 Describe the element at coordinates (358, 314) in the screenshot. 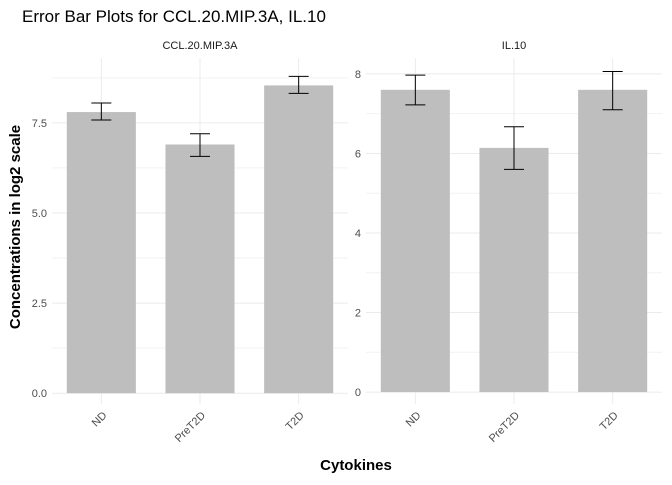

I see `y-tick-label: 2` at that location.